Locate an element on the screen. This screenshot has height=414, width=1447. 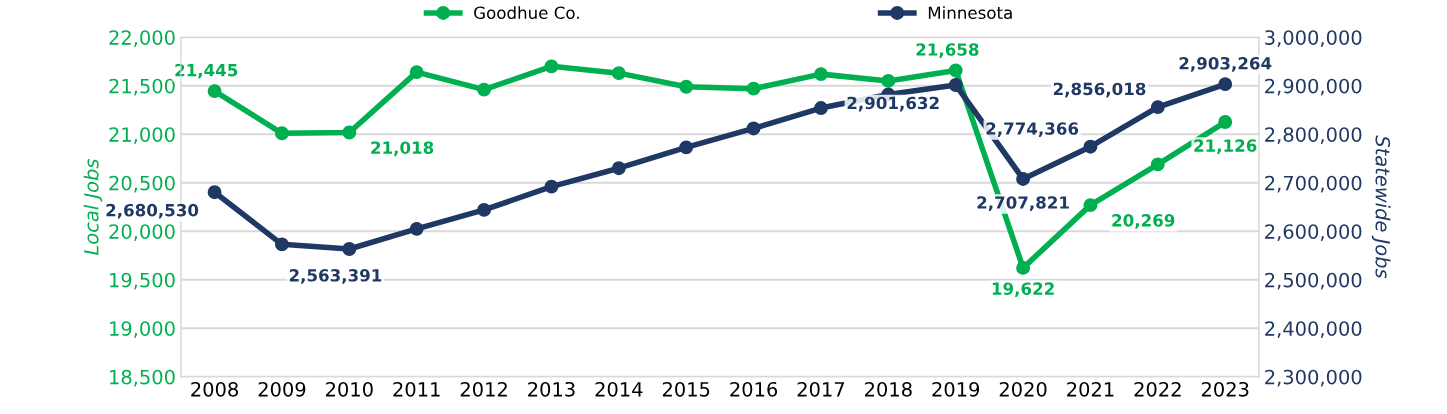
y2-tick-label: 2,400,000 is located at coordinates (1313, 329).